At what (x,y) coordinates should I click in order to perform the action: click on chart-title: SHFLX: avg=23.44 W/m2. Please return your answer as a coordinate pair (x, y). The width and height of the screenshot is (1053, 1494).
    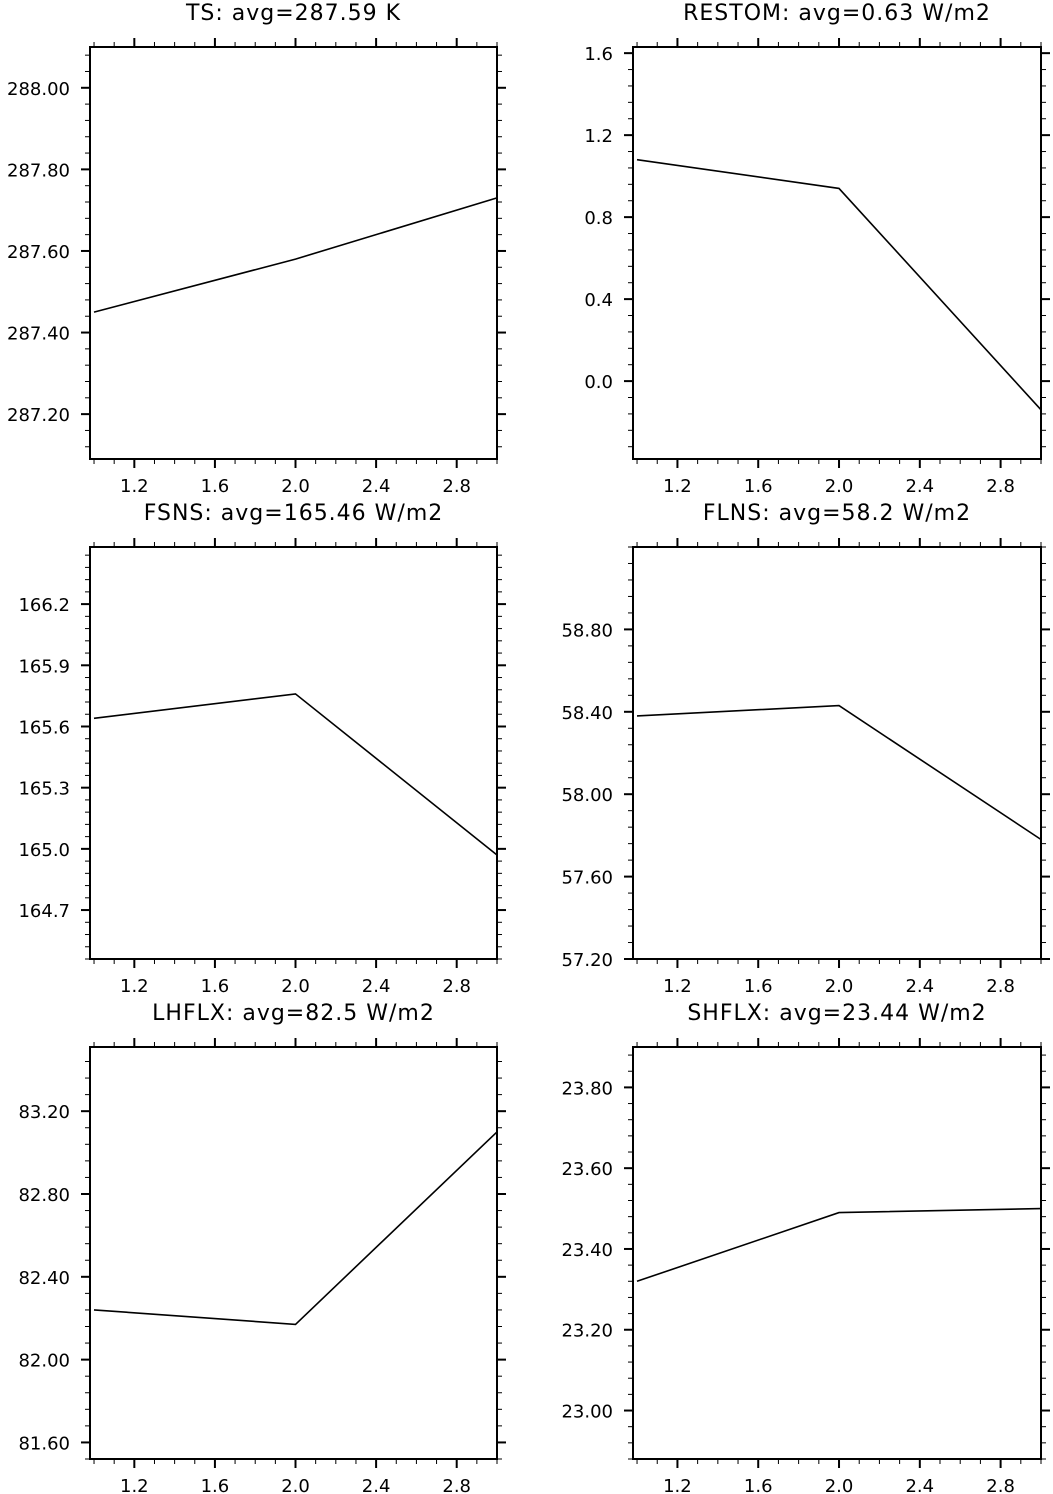
    Looking at the image, I should click on (836, 1013).